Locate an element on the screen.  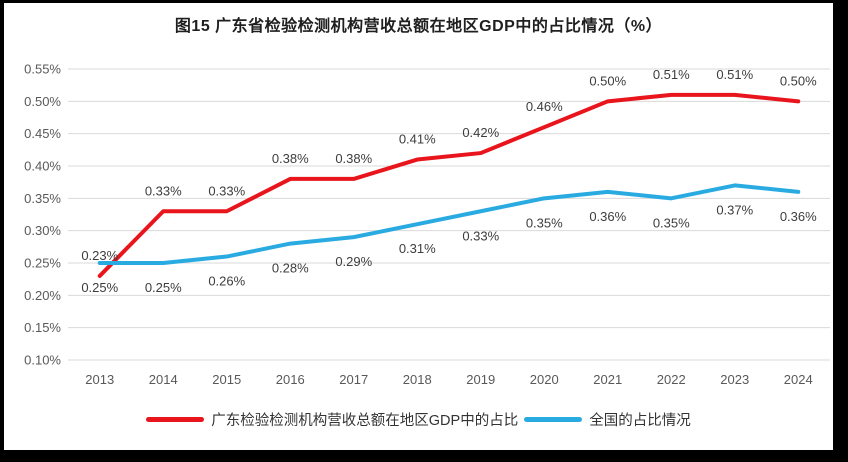
y-tick-label: 0.35% is located at coordinates (42, 198).